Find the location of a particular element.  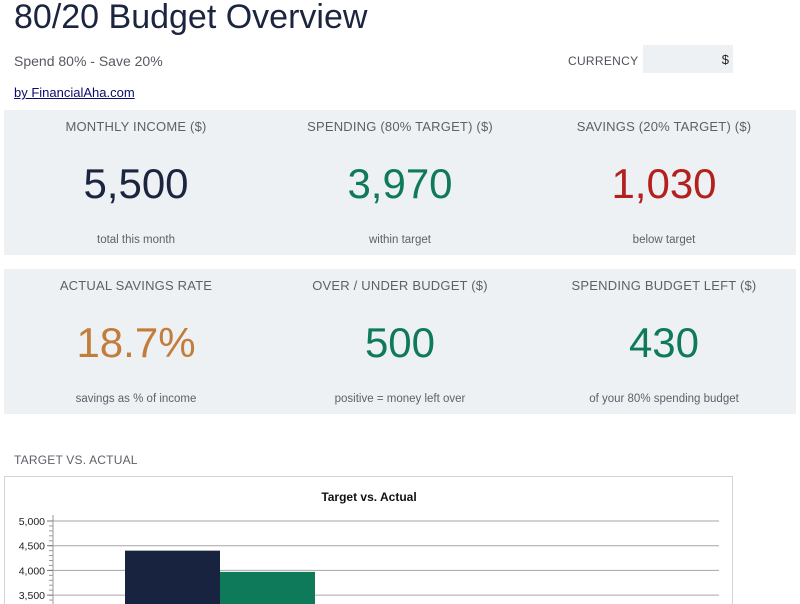

financialaha-link: by FinancialAha.com is located at coordinates (74, 92).